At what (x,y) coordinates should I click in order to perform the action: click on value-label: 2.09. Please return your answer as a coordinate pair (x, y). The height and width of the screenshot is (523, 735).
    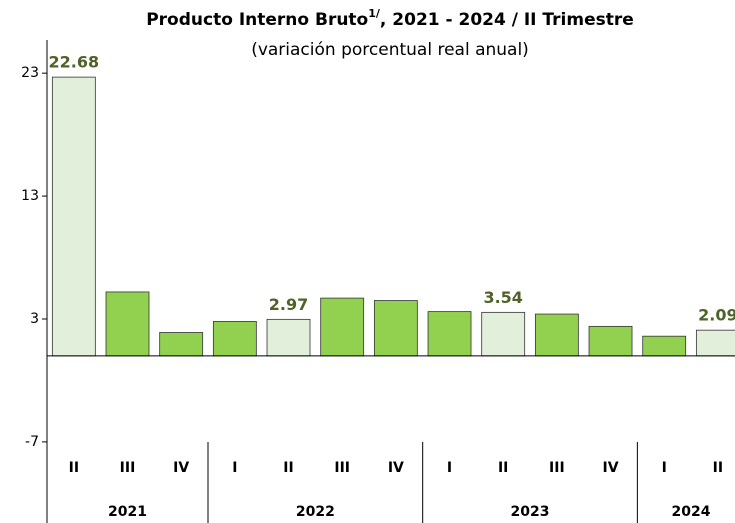
    Looking at the image, I should click on (716, 315).